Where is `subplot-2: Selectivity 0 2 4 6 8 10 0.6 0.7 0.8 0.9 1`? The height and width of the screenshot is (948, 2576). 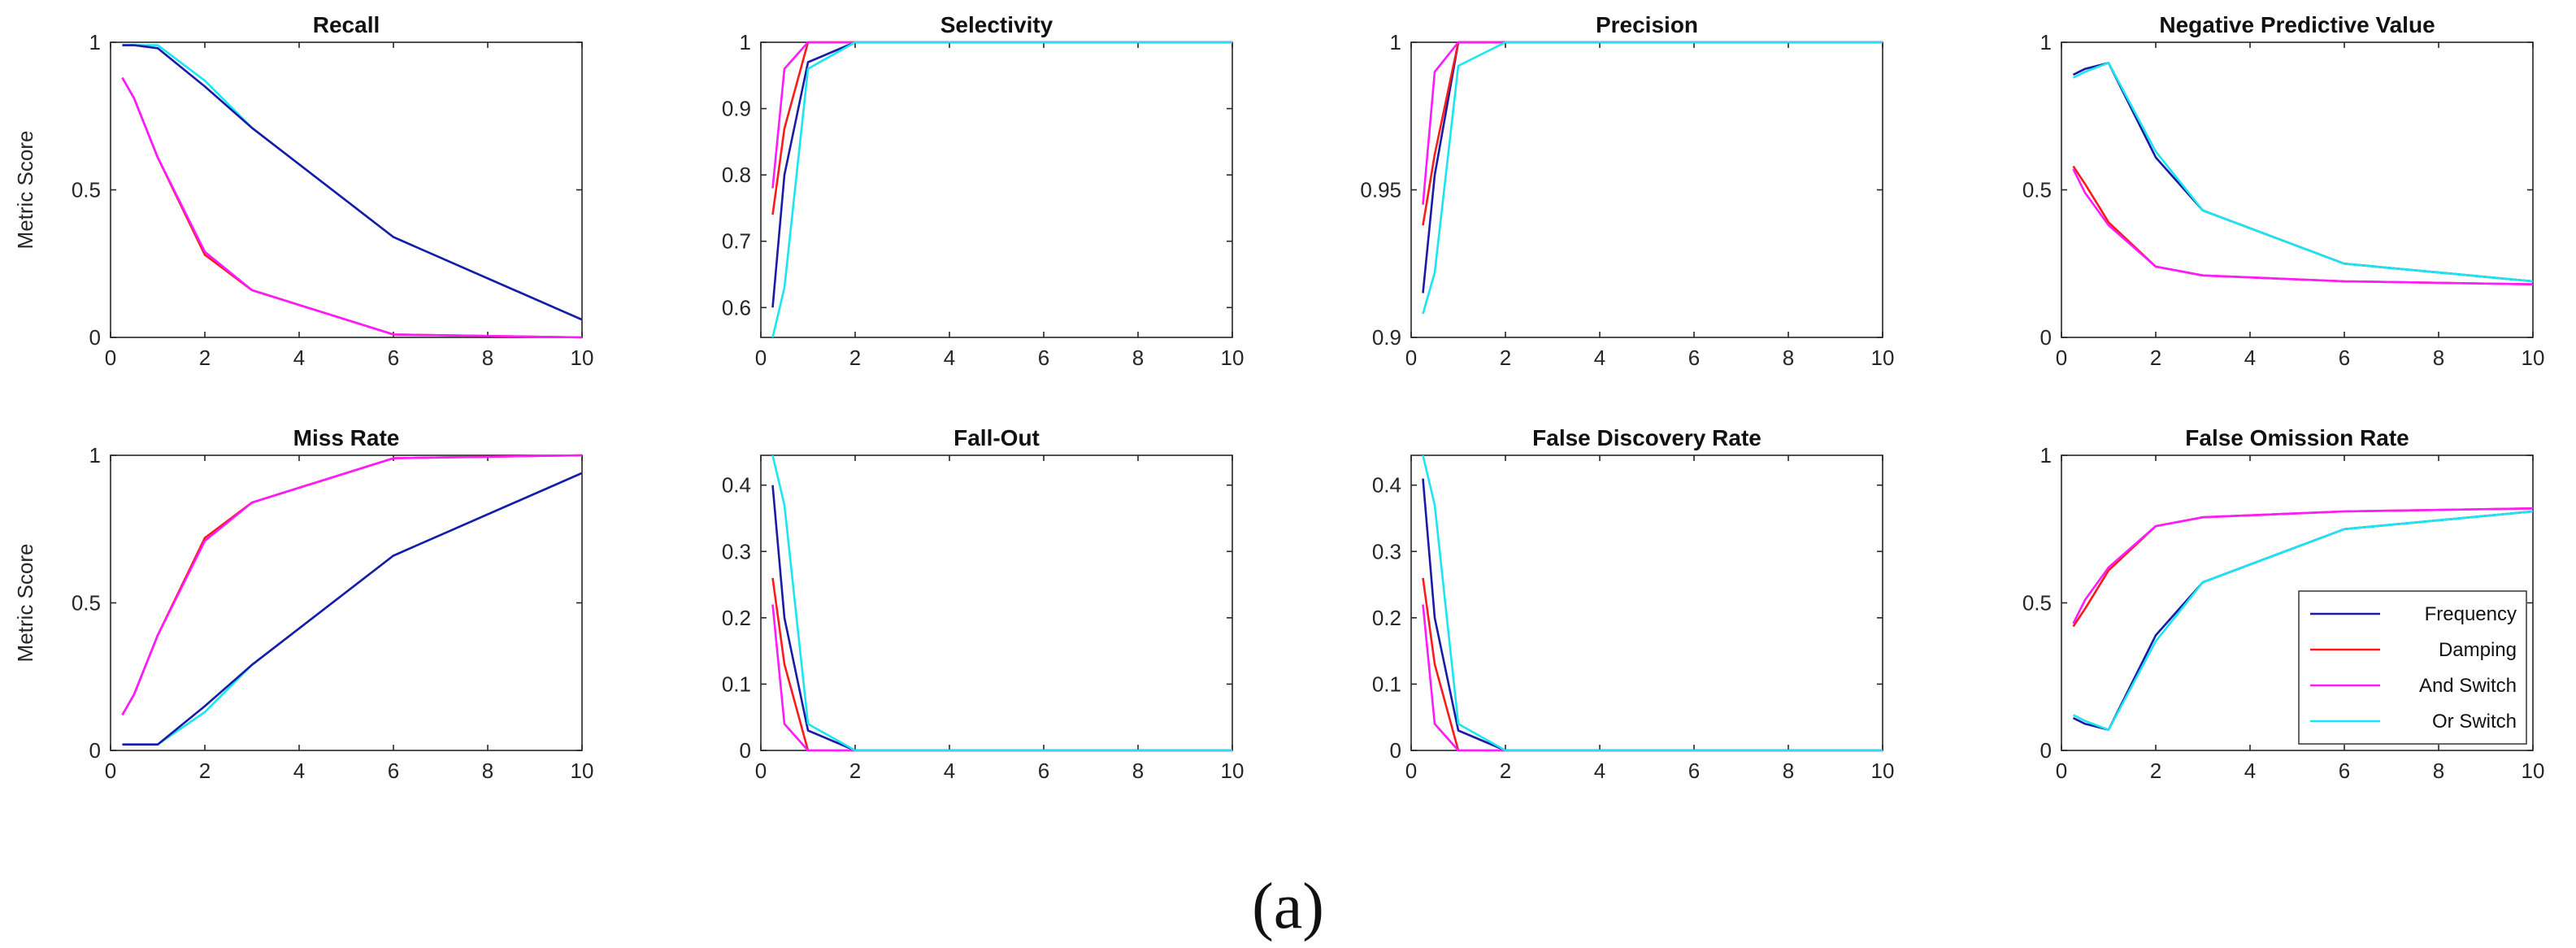 subplot-2: Selectivity 0 2 4 6 8 10 0.6 0.7 0.8 0.9 1 is located at coordinates (983, 191).